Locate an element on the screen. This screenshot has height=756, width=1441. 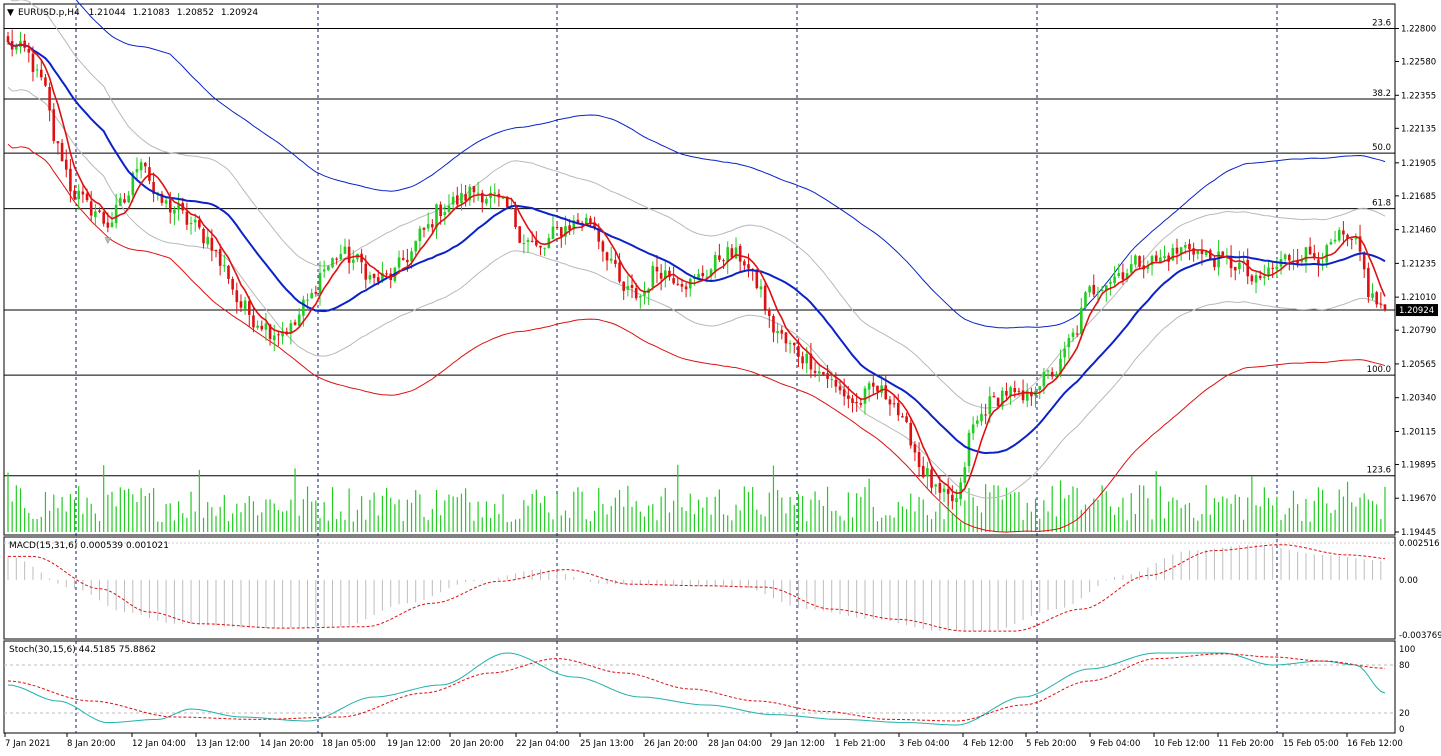
price-tick-label: 1.20565 is located at coordinates (1418, 365).